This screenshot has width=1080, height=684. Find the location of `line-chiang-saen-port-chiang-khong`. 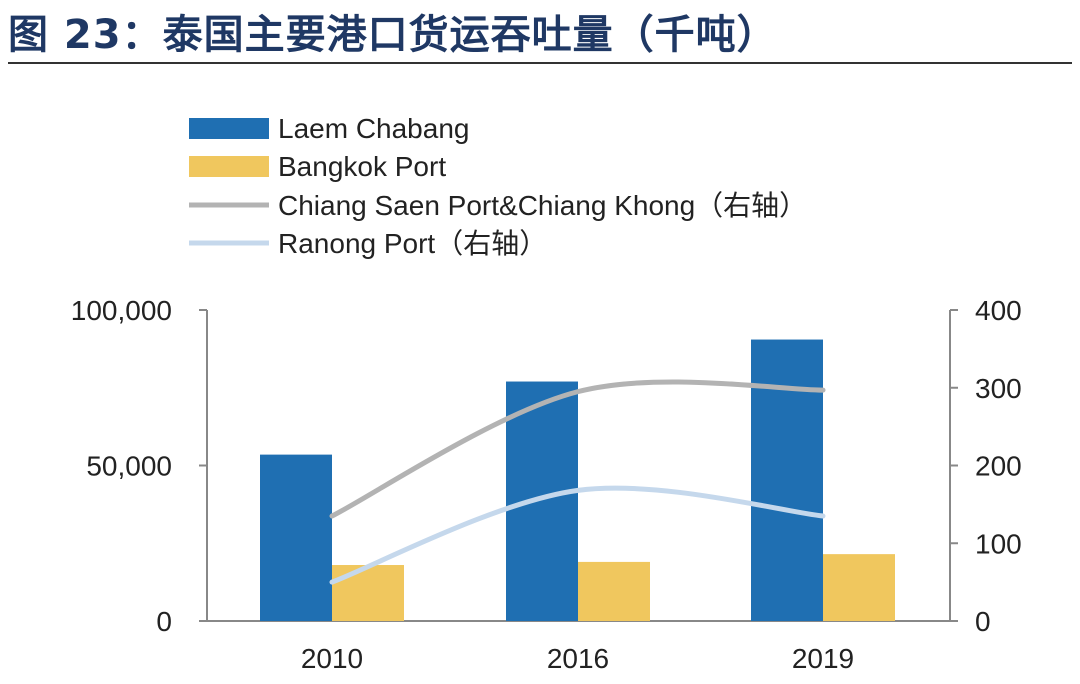

line-chiang-saen-port-chiang-khong is located at coordinates (577, 449).